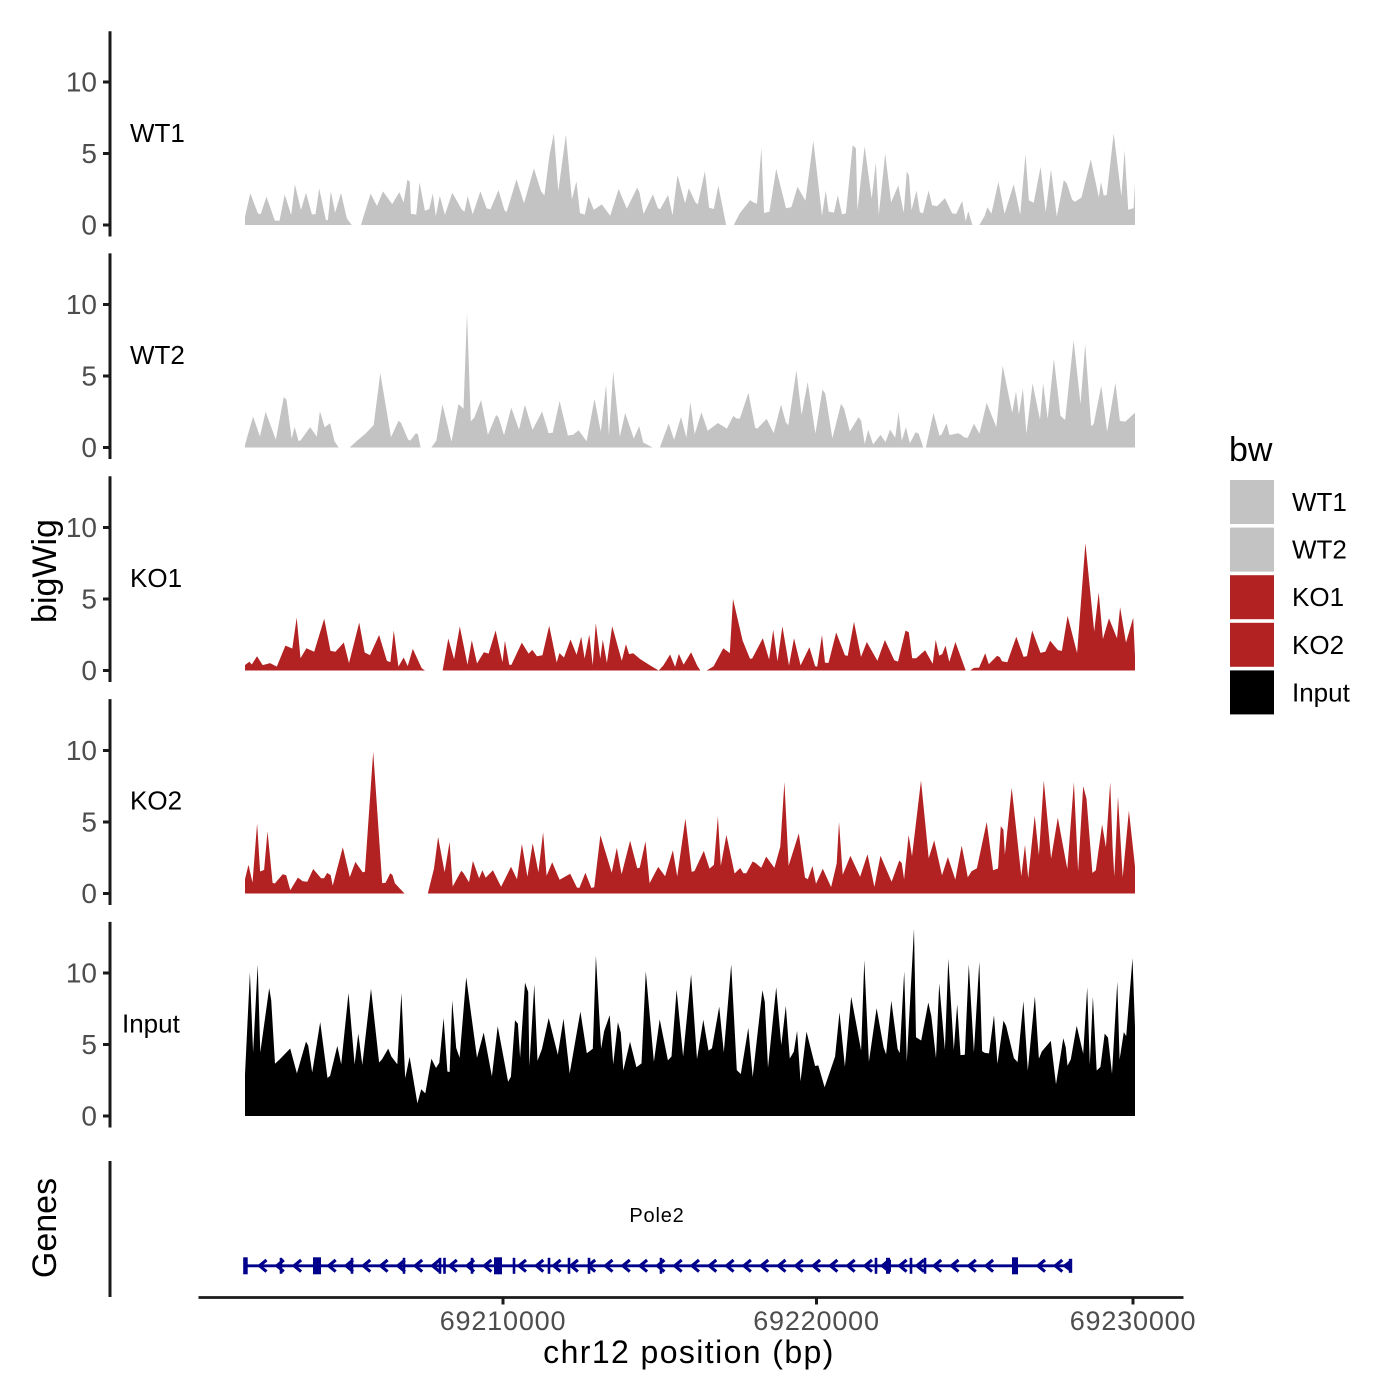 Image resolution: width=1400 pixels, height=1400 pixels. Describe the element at coordinates (656, 1216) in the screenshot. I see `svg-text: Pole2` at that location.